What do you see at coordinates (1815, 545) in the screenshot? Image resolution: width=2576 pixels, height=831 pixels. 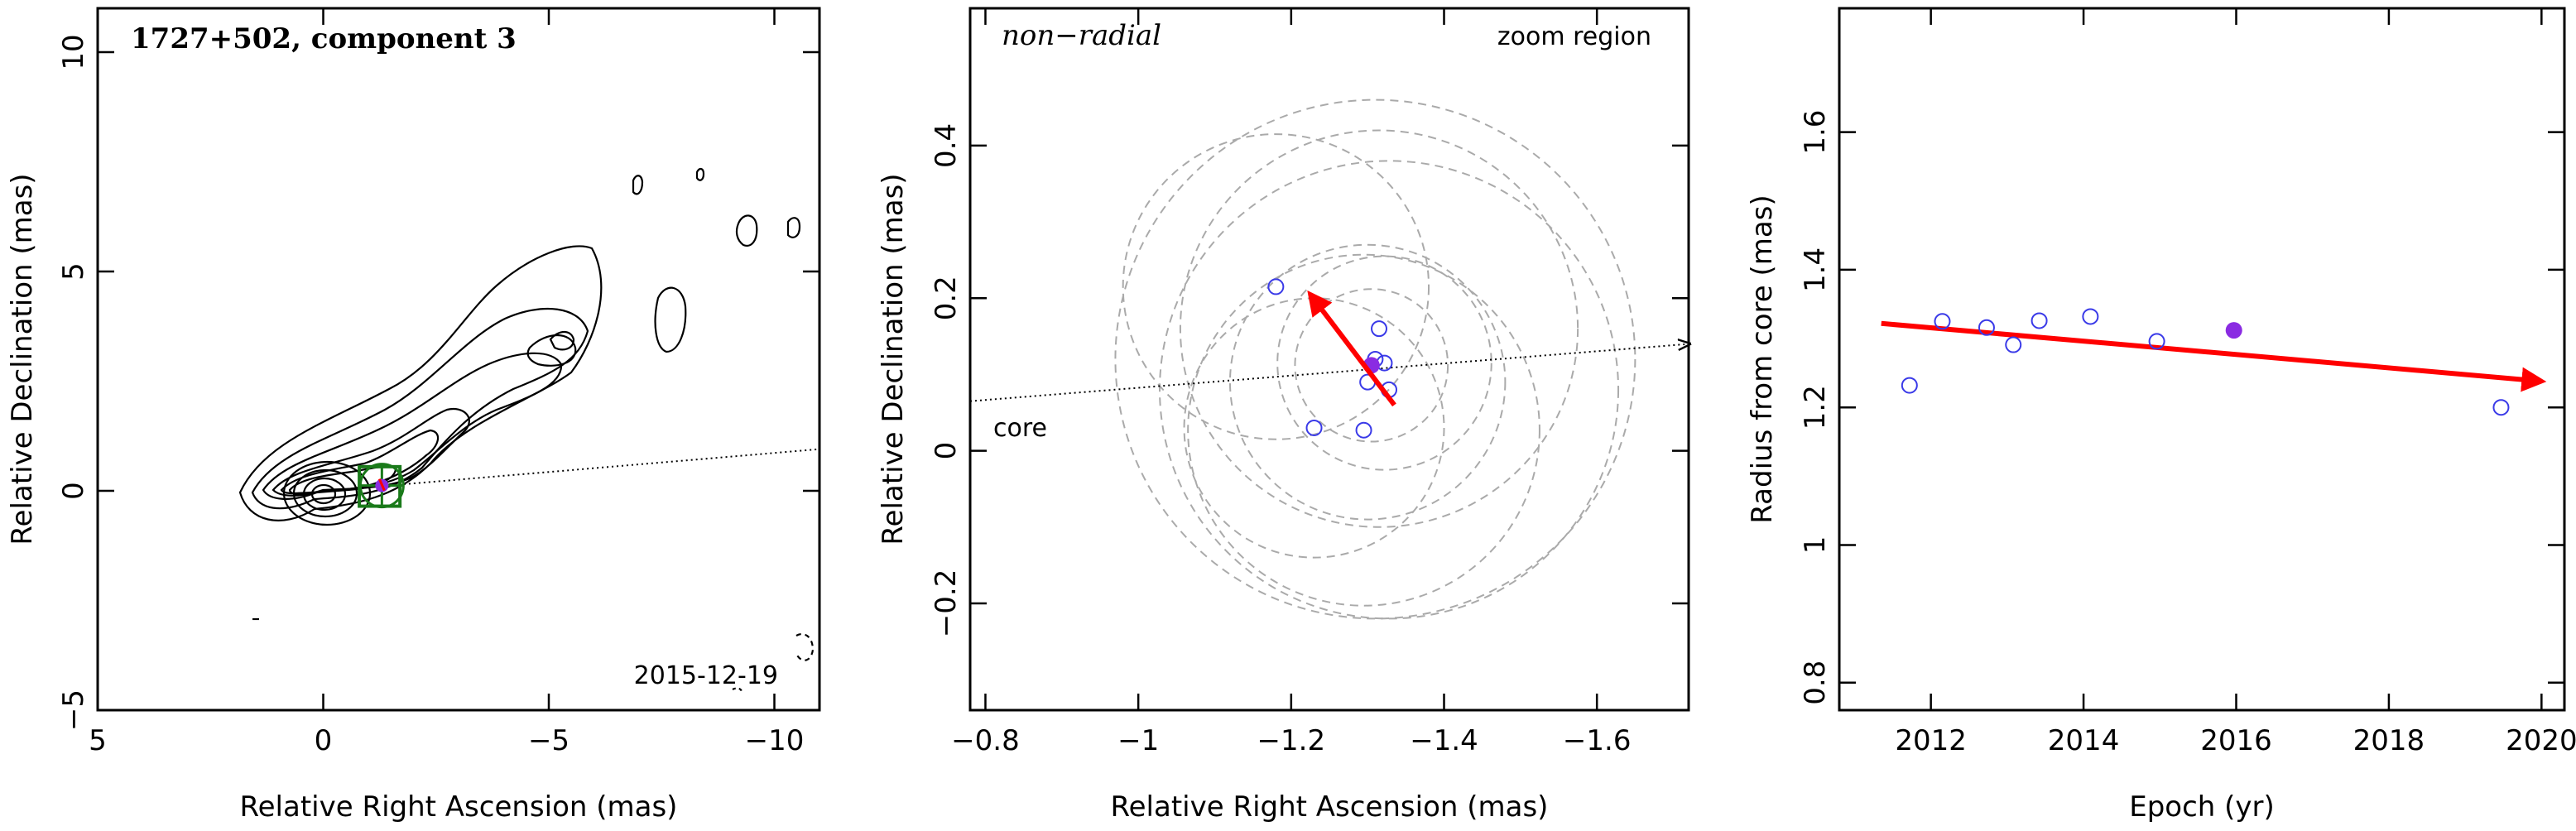 I see `y-tick-label: 1` at bounding box center [1815, 545].